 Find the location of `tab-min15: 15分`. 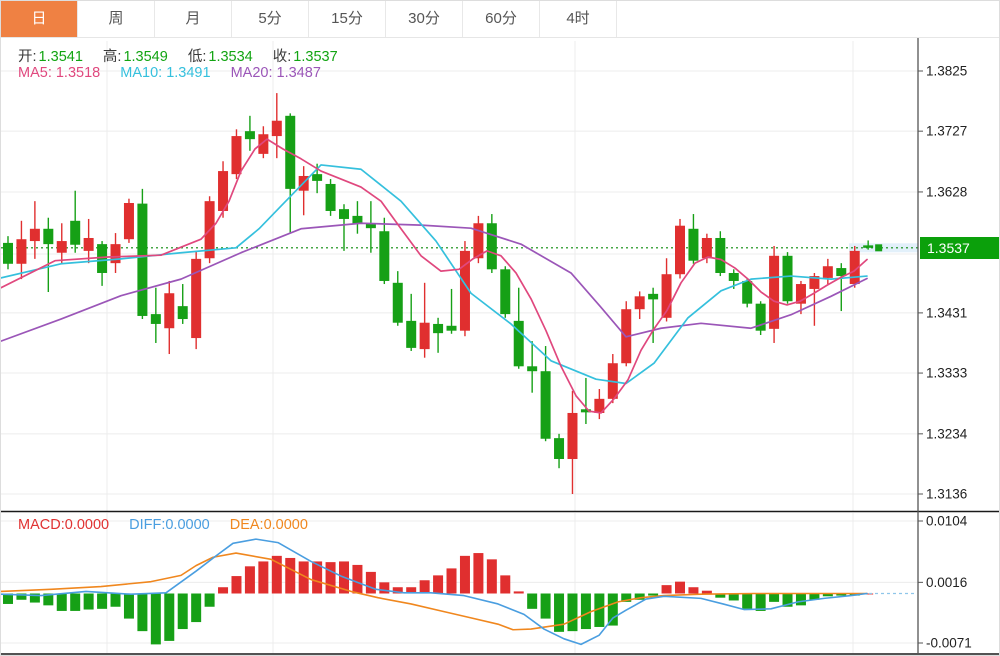

tab-min15: 15分 is located at coordinates (347, 19).